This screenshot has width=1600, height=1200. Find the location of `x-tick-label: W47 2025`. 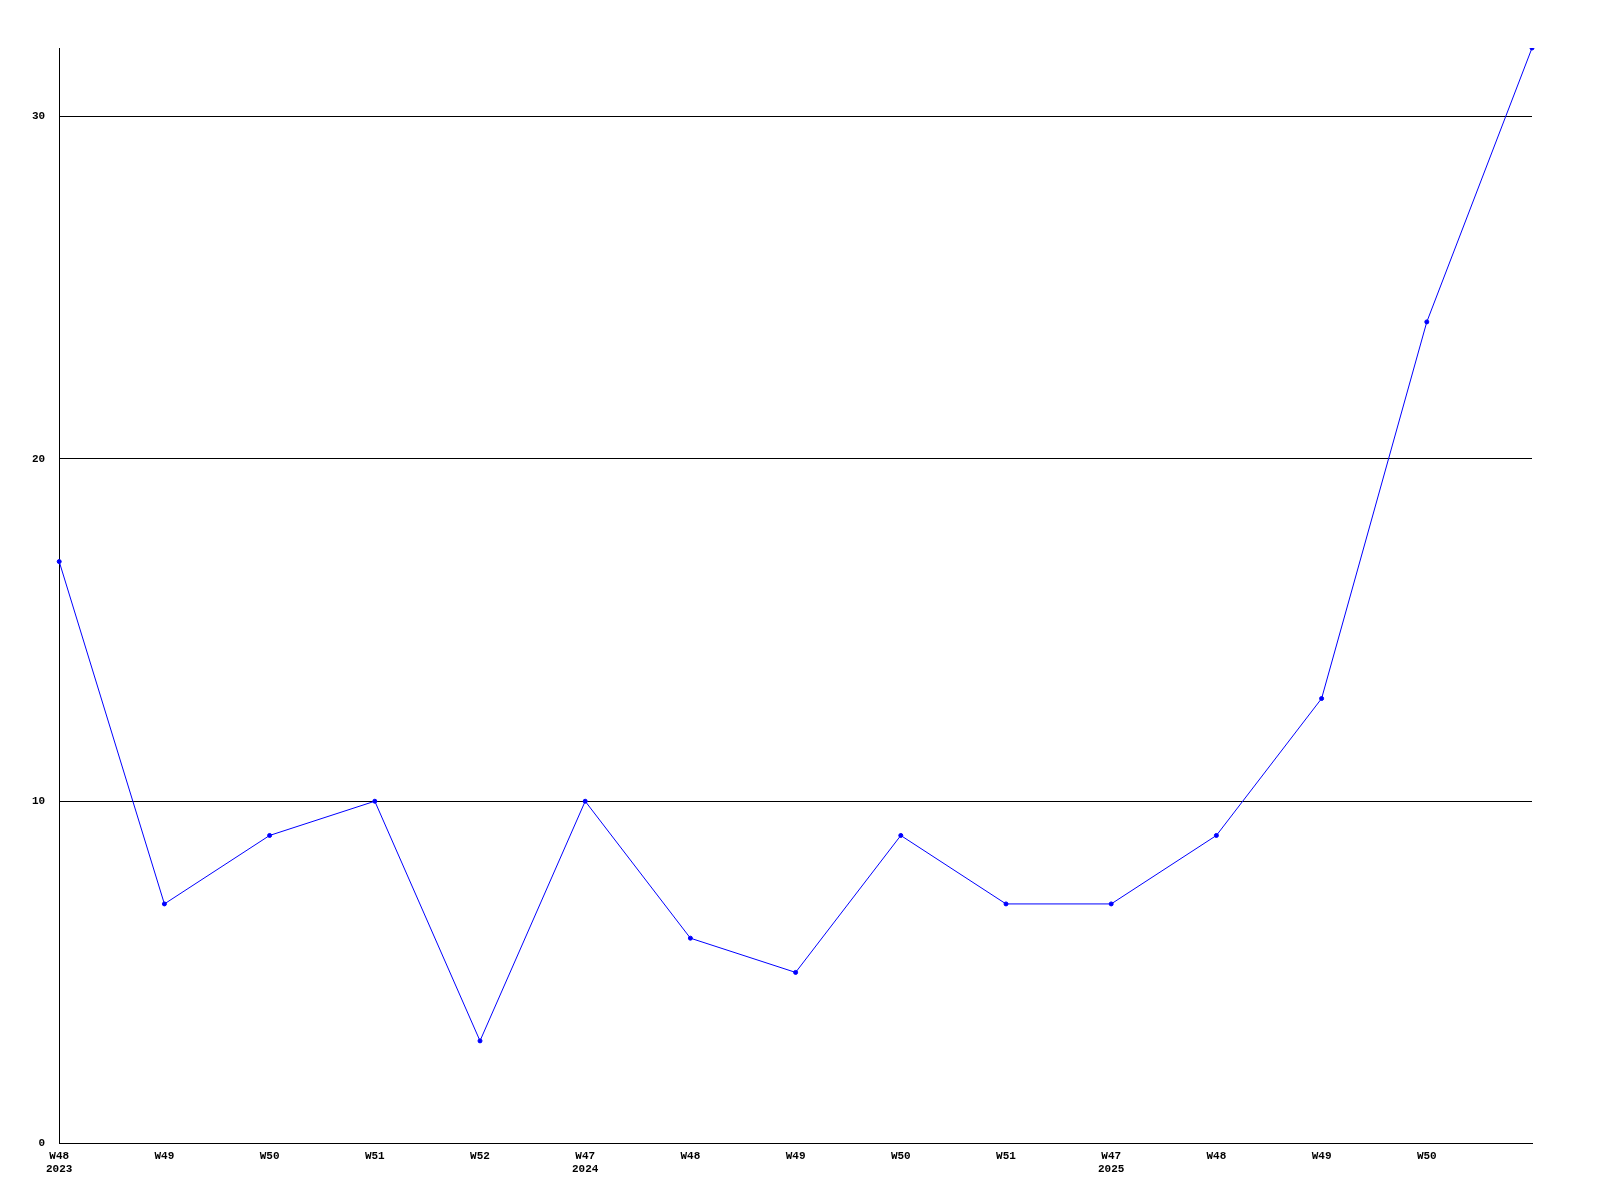

x-tick-label: W47 2025 is located at coordinates (1111, 1162).